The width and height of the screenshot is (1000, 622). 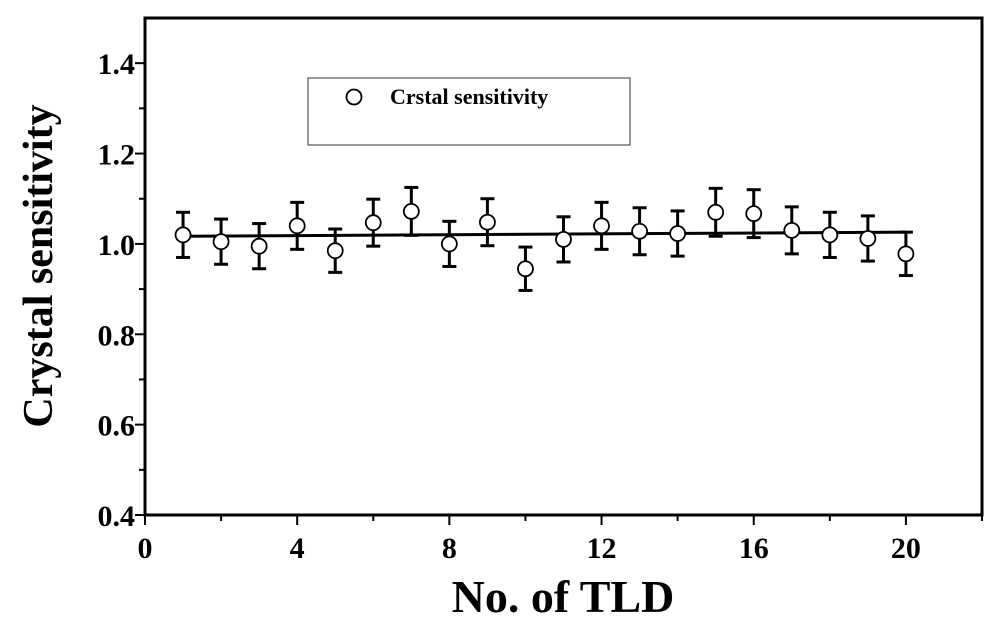 What do you see at coordinates (529, 548) in the screenshot?
I see `x-axis-tick-labels: 0 4 8 12 16 20` at bounding box center [529, 548].